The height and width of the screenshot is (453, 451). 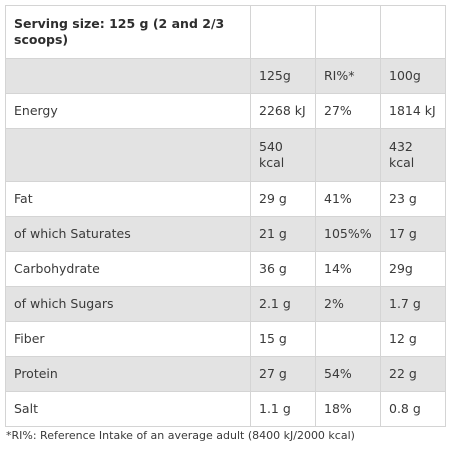 What do you see at coordinates (283, 409) in the screenshot?
I see `per-serving-value: 1.1 g` at bounding box center [283, 409].